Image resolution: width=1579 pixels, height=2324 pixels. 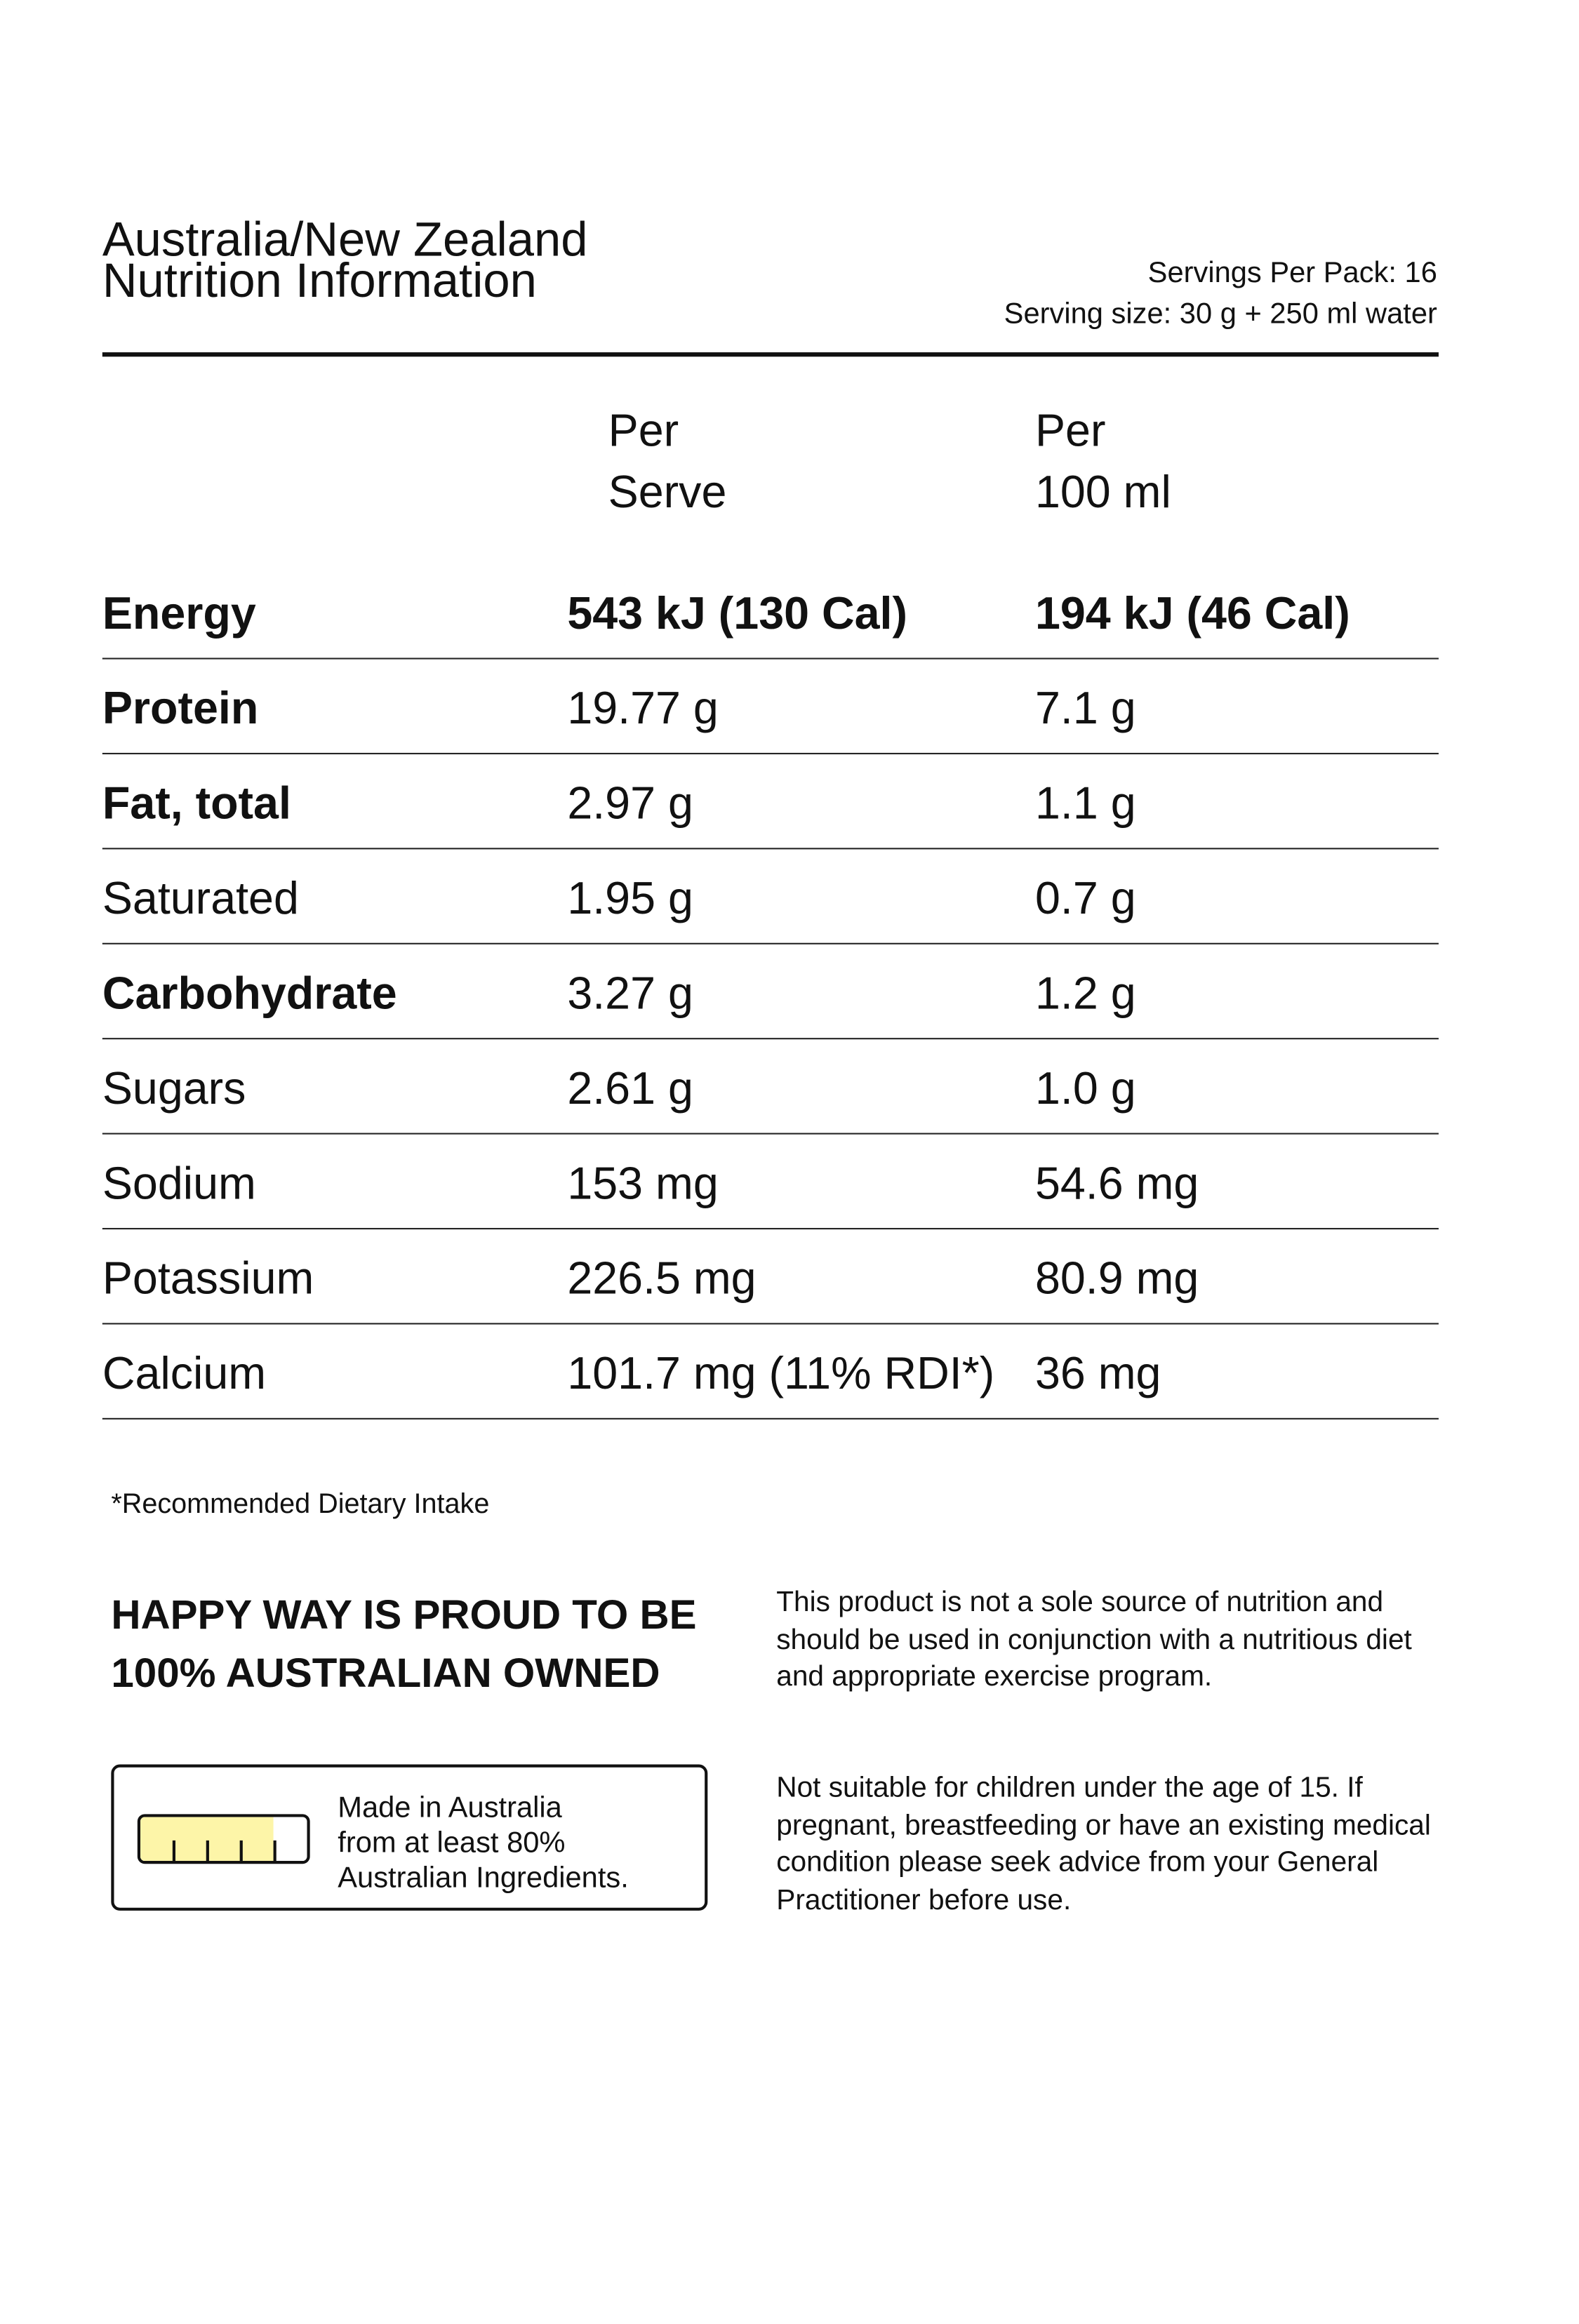 What do you see at coordinates (450, 1808) in the screenshot?
I see `badge-line: Made in Australia` at bounding box center [450, 1808].